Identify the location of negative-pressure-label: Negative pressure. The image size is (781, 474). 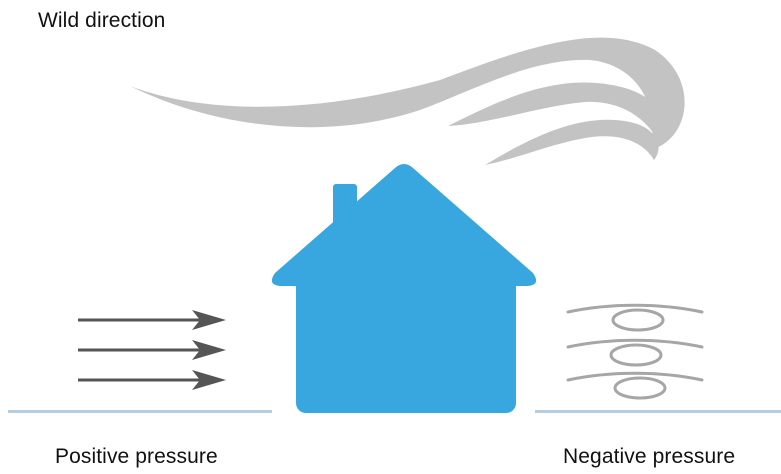
(649, 456).